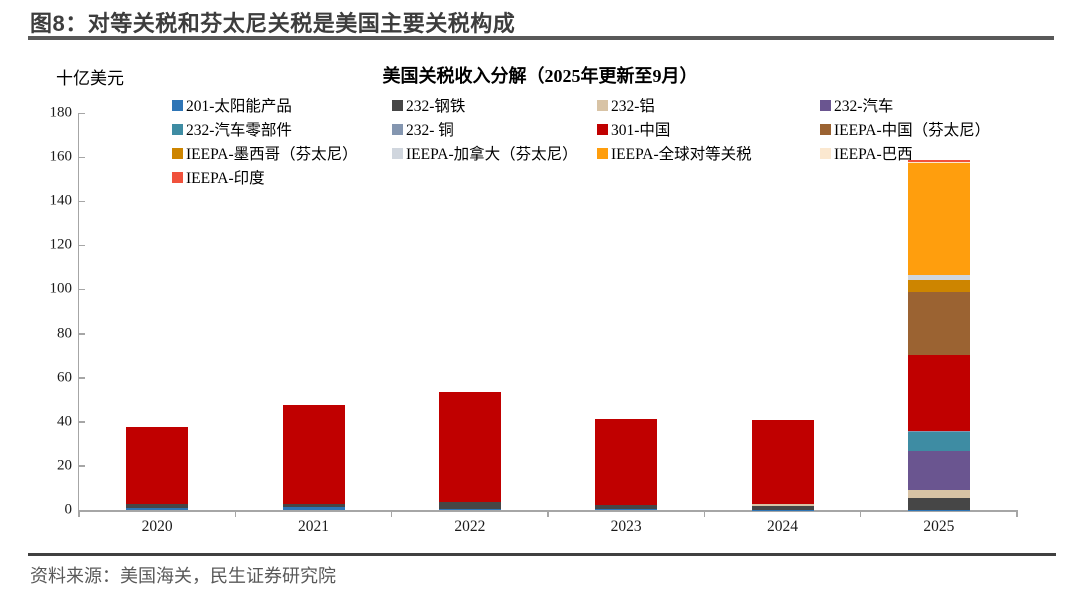  Describe the element at coordinates (273, 23) in the screenshot. I see `figure-title: 图8：对等关税和芬太尼关税是美国主要关税构成` at that location.